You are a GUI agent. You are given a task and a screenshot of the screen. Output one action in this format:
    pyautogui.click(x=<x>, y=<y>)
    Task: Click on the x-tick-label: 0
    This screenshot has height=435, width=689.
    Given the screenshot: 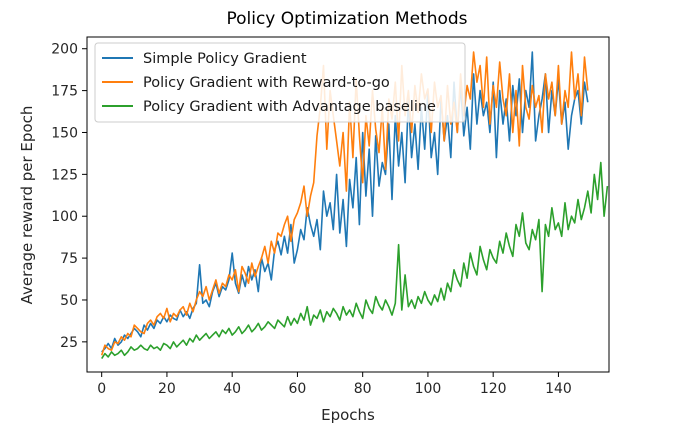 What is the action you would take?
    pyautogui.click(x=101, y=389)
    